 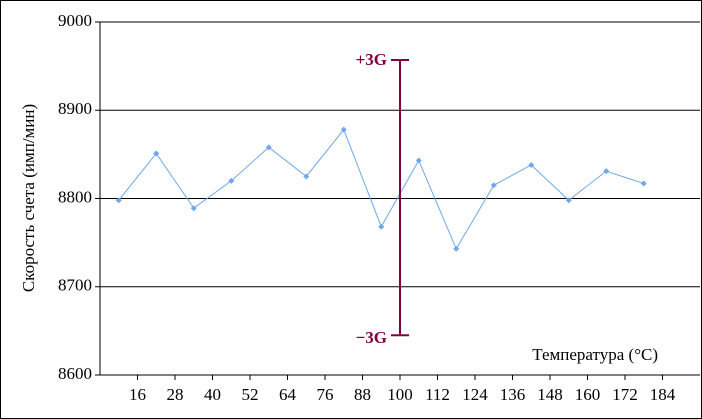 What do you see at coordinates (75, 285) in the screenshot?
I see `y-tick-label: 8700` at bounding box center [75, 285].